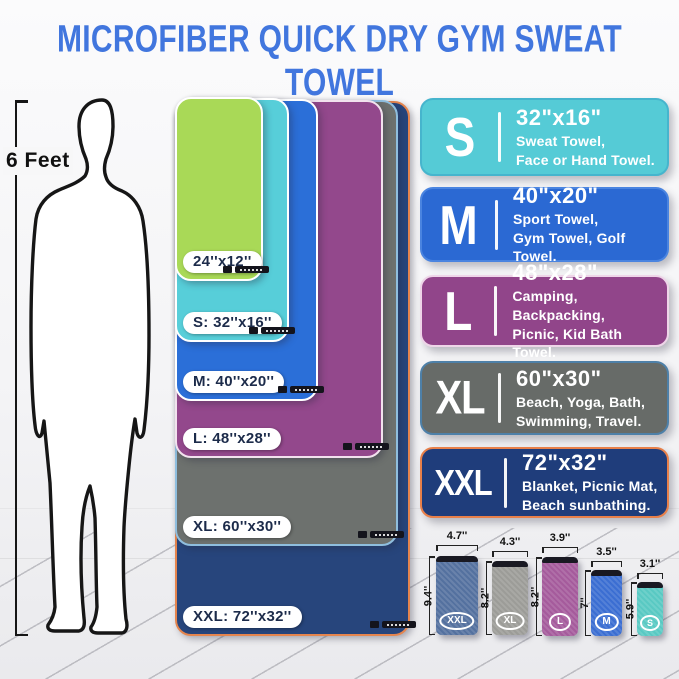  What do you see at coordinates (560, 621) in the screenshot?
I see `folded-towel-label: L` at bounding box center [560, 621].